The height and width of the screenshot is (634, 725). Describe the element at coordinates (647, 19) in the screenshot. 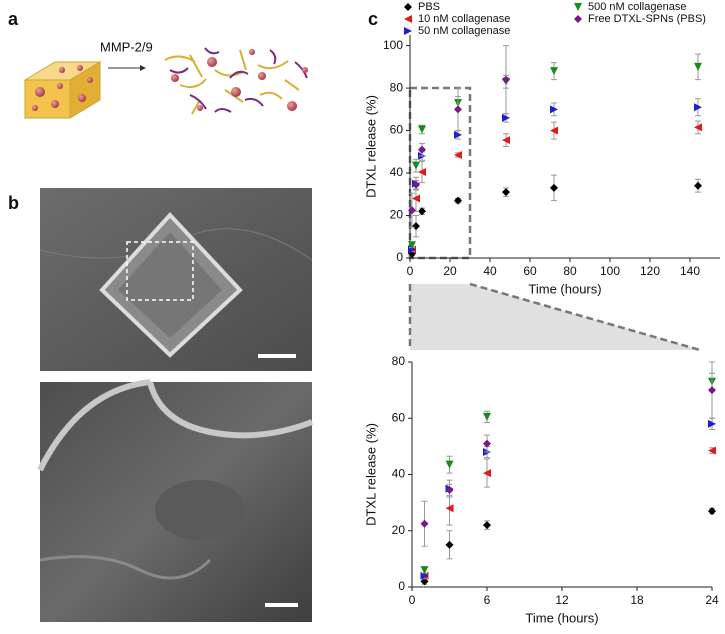

I see `legend-label: Free DTXL-SPNs (PBS)` at that location.